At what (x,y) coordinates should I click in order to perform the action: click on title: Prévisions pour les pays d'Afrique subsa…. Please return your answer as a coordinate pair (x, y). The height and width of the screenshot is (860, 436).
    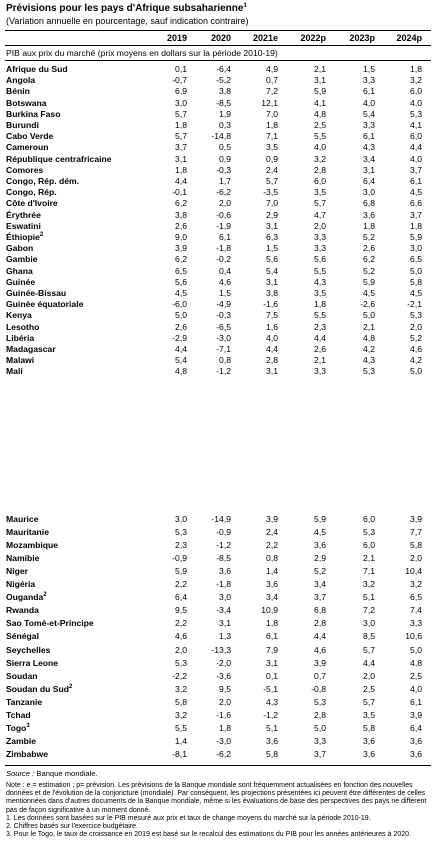
    Looking at the image, I should click on (126, 8).